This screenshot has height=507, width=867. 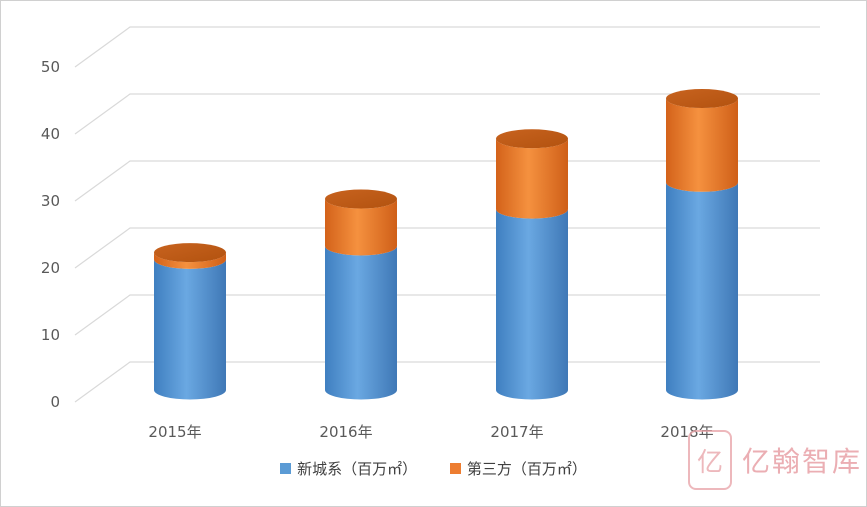 I want to click on bar-xincheng-2015年, so click(x=190, y=329).